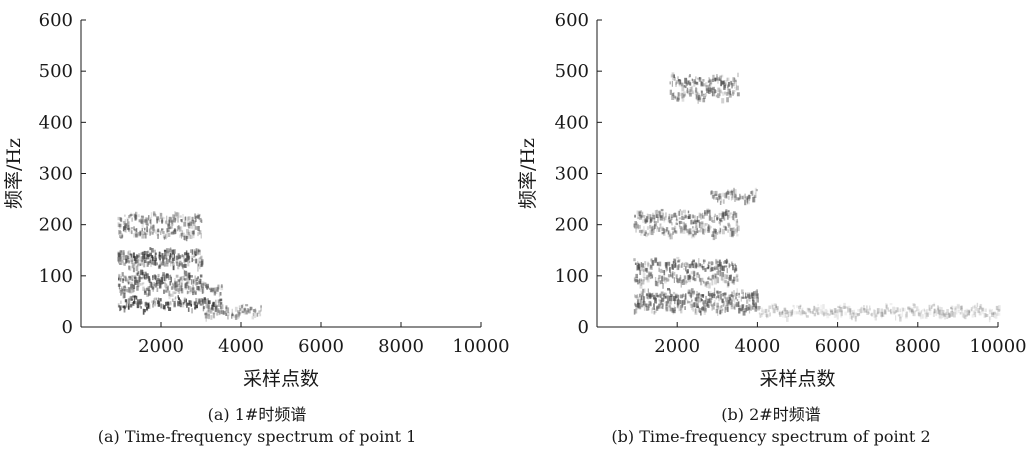  Describe the element at coordinates (572, 20) in the screenshot. I see `y-tick-label: 600` at that location.